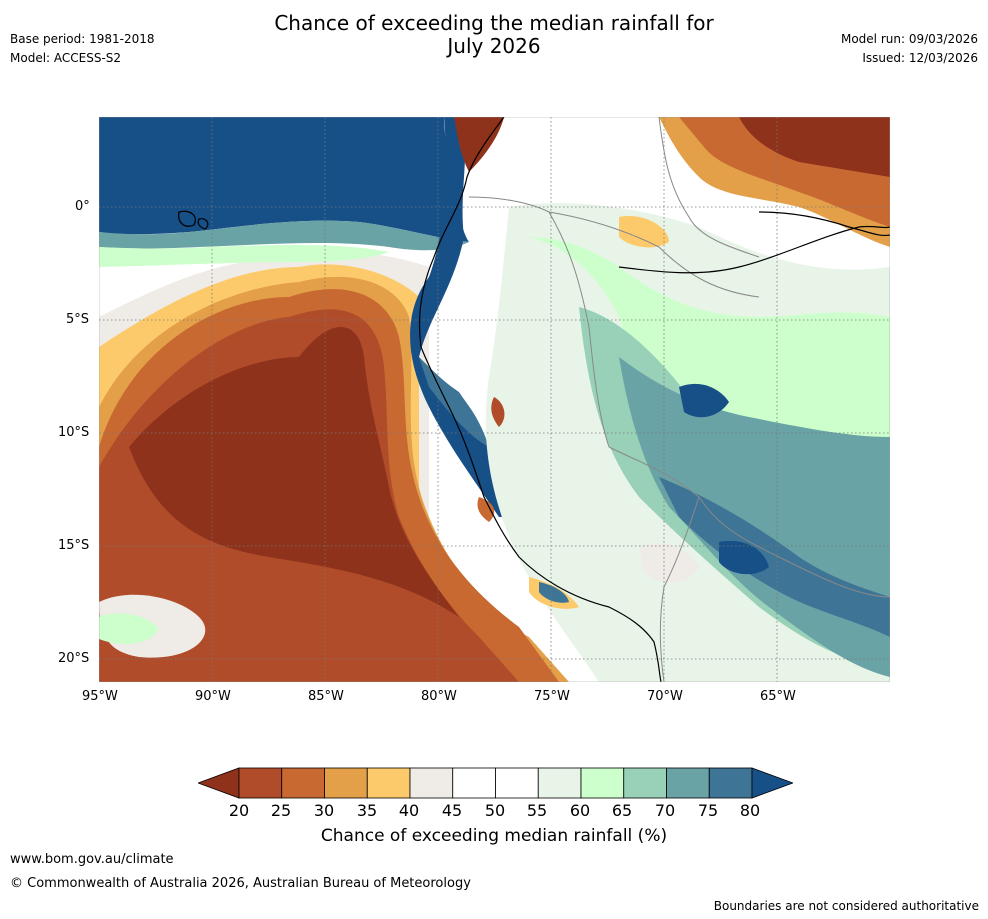  I want to click on colorbar-tick: 40, so click(409, 810).